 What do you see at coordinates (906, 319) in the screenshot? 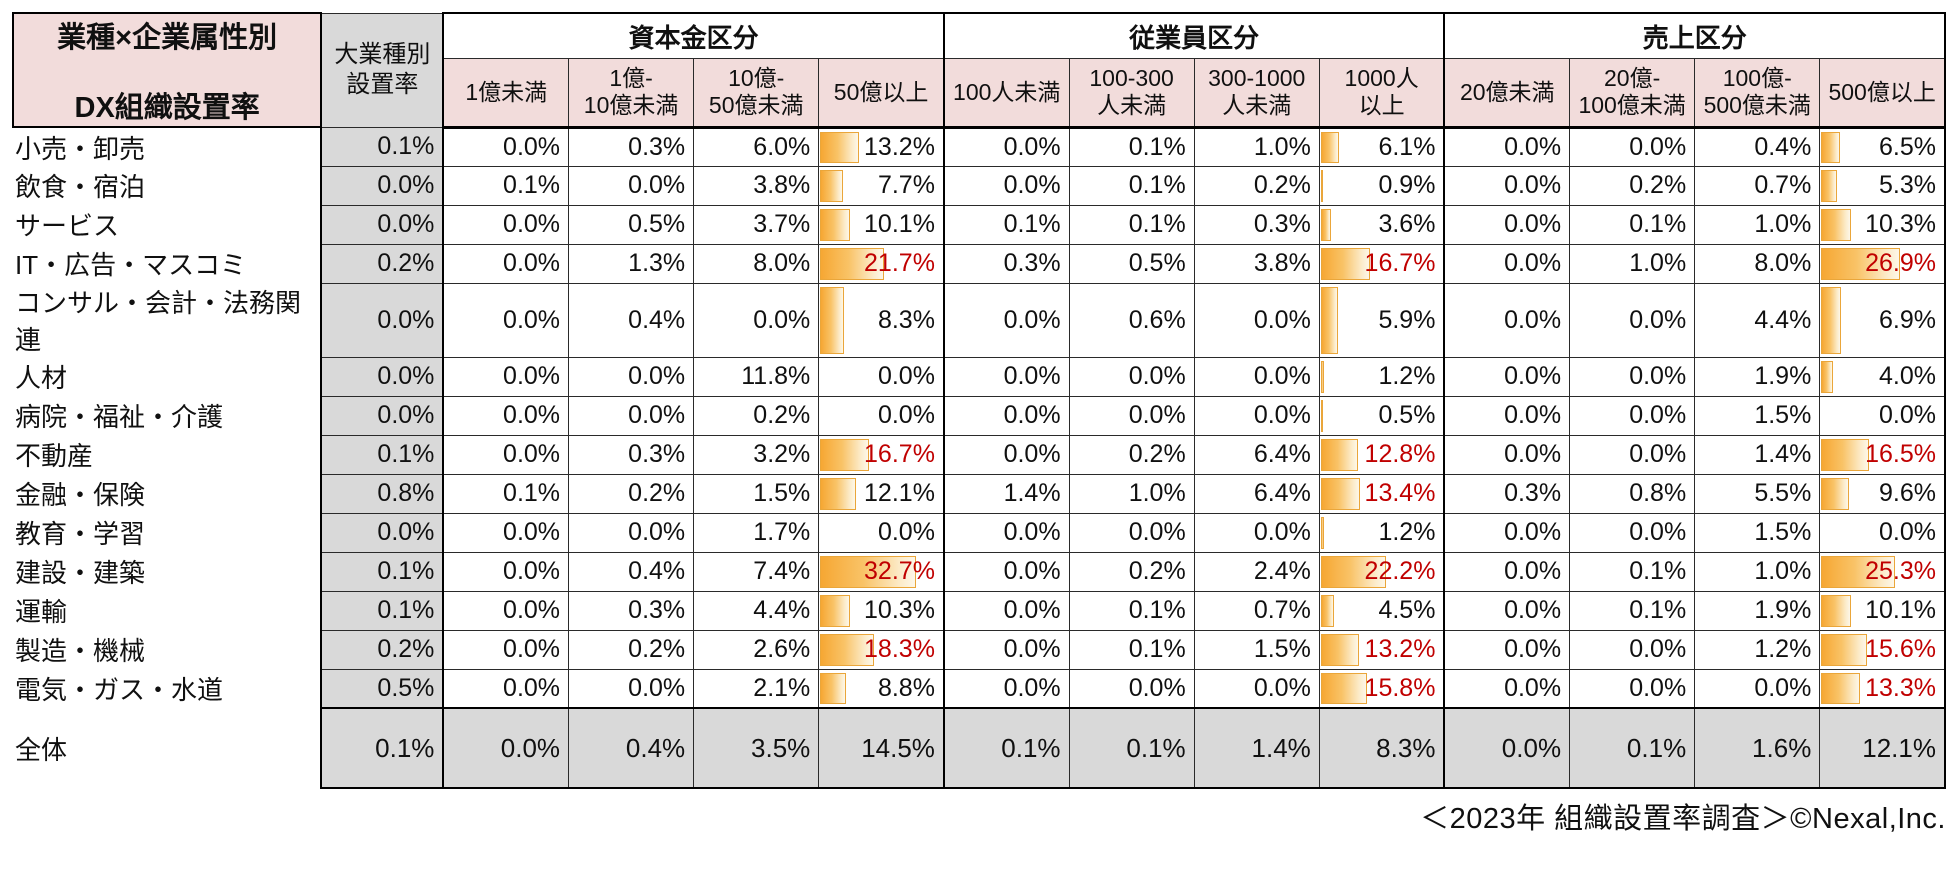
I see `value-text: 8.3%` at bounding box center [906, 319].